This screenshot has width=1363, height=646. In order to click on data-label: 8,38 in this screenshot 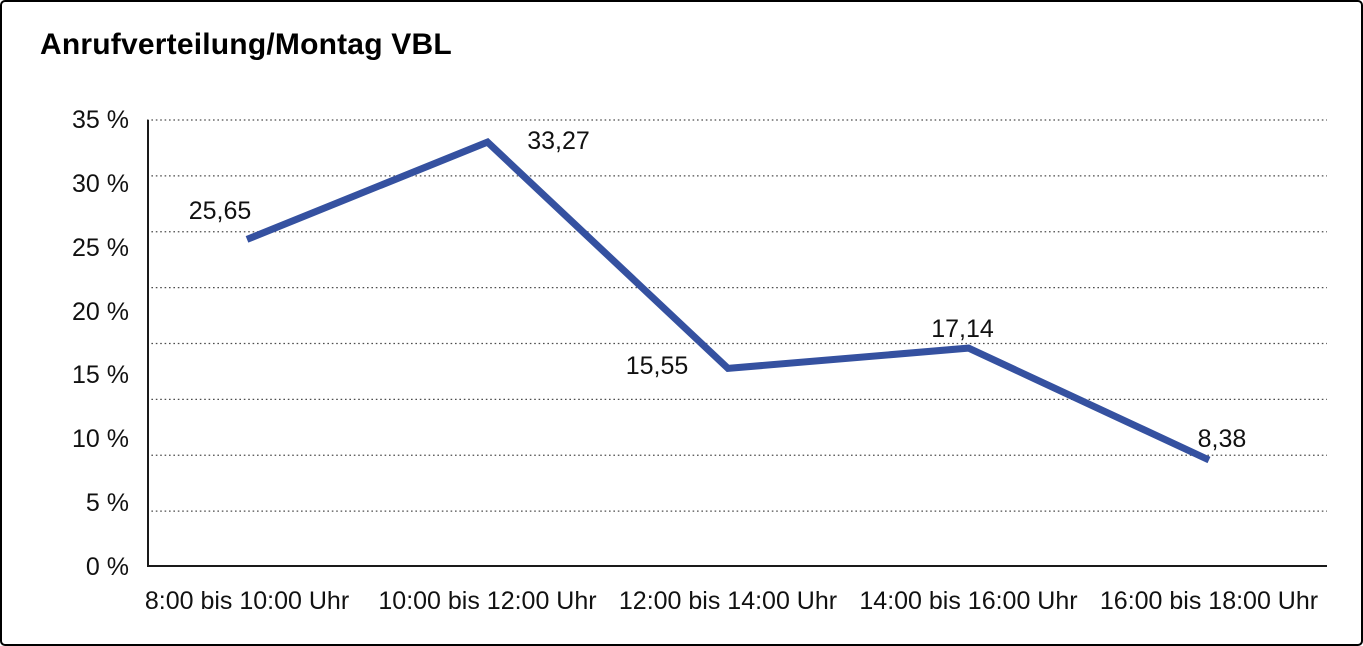, I will do `click(1222, 438)`.